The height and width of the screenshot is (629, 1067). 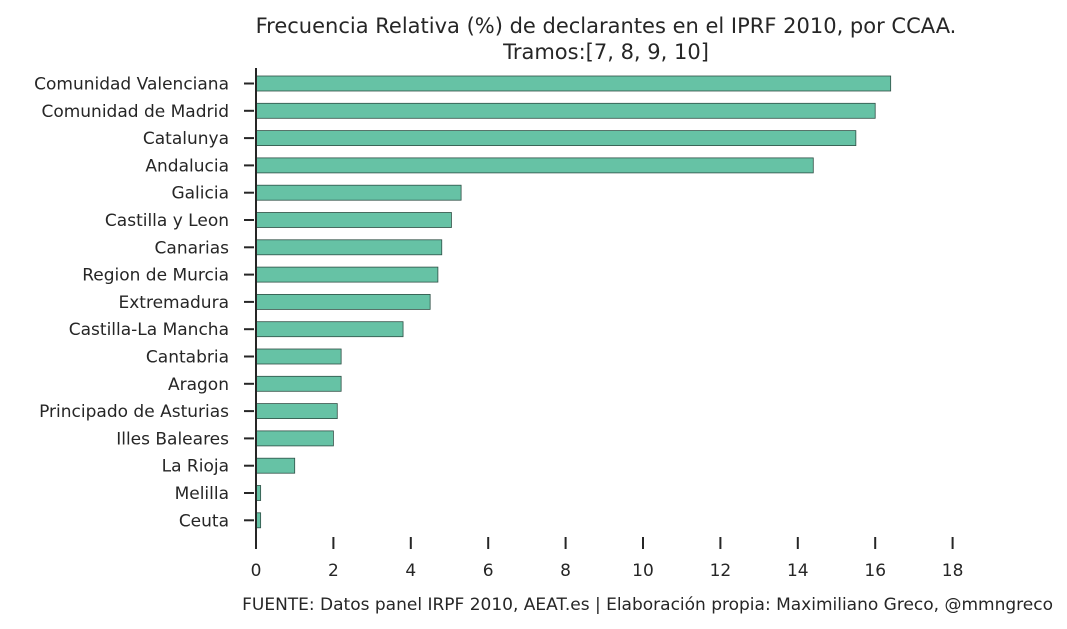 I want to click on x-tick-label-10: 10, so click(x=643, y=571).